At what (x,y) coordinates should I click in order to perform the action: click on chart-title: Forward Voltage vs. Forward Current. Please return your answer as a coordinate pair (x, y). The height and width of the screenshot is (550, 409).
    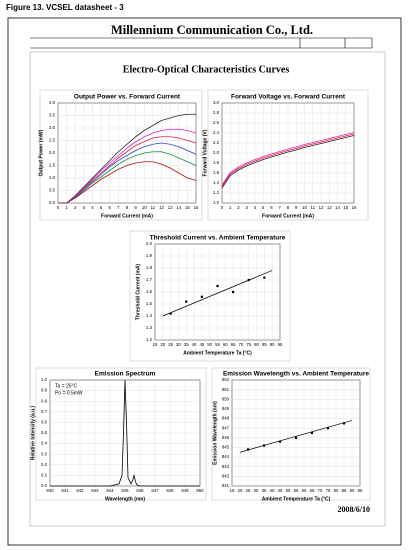
    Looking at the image, I should click on (288, 97).